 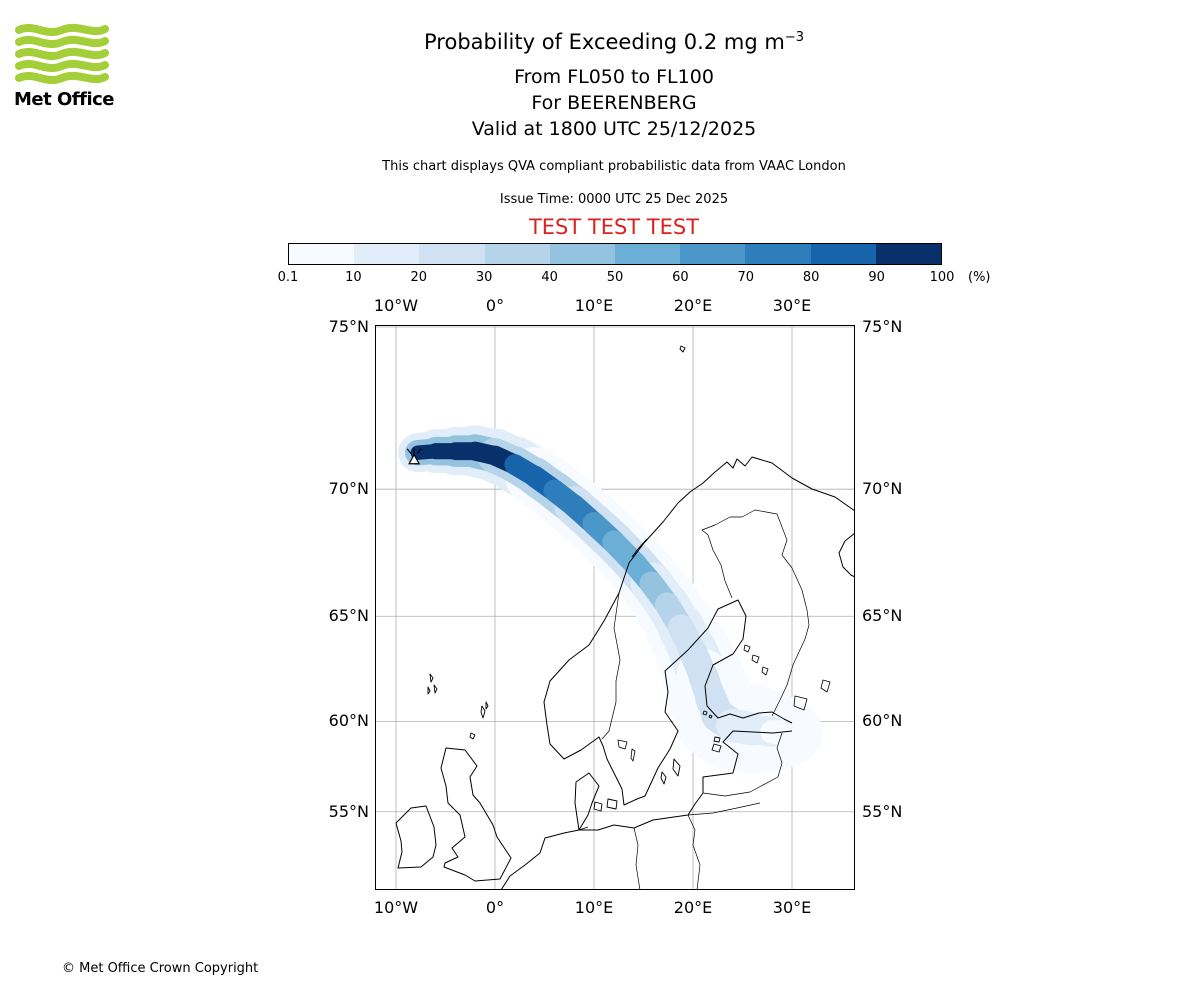 I want to click on met-office-logo-icon, so click(x=62, y=53).